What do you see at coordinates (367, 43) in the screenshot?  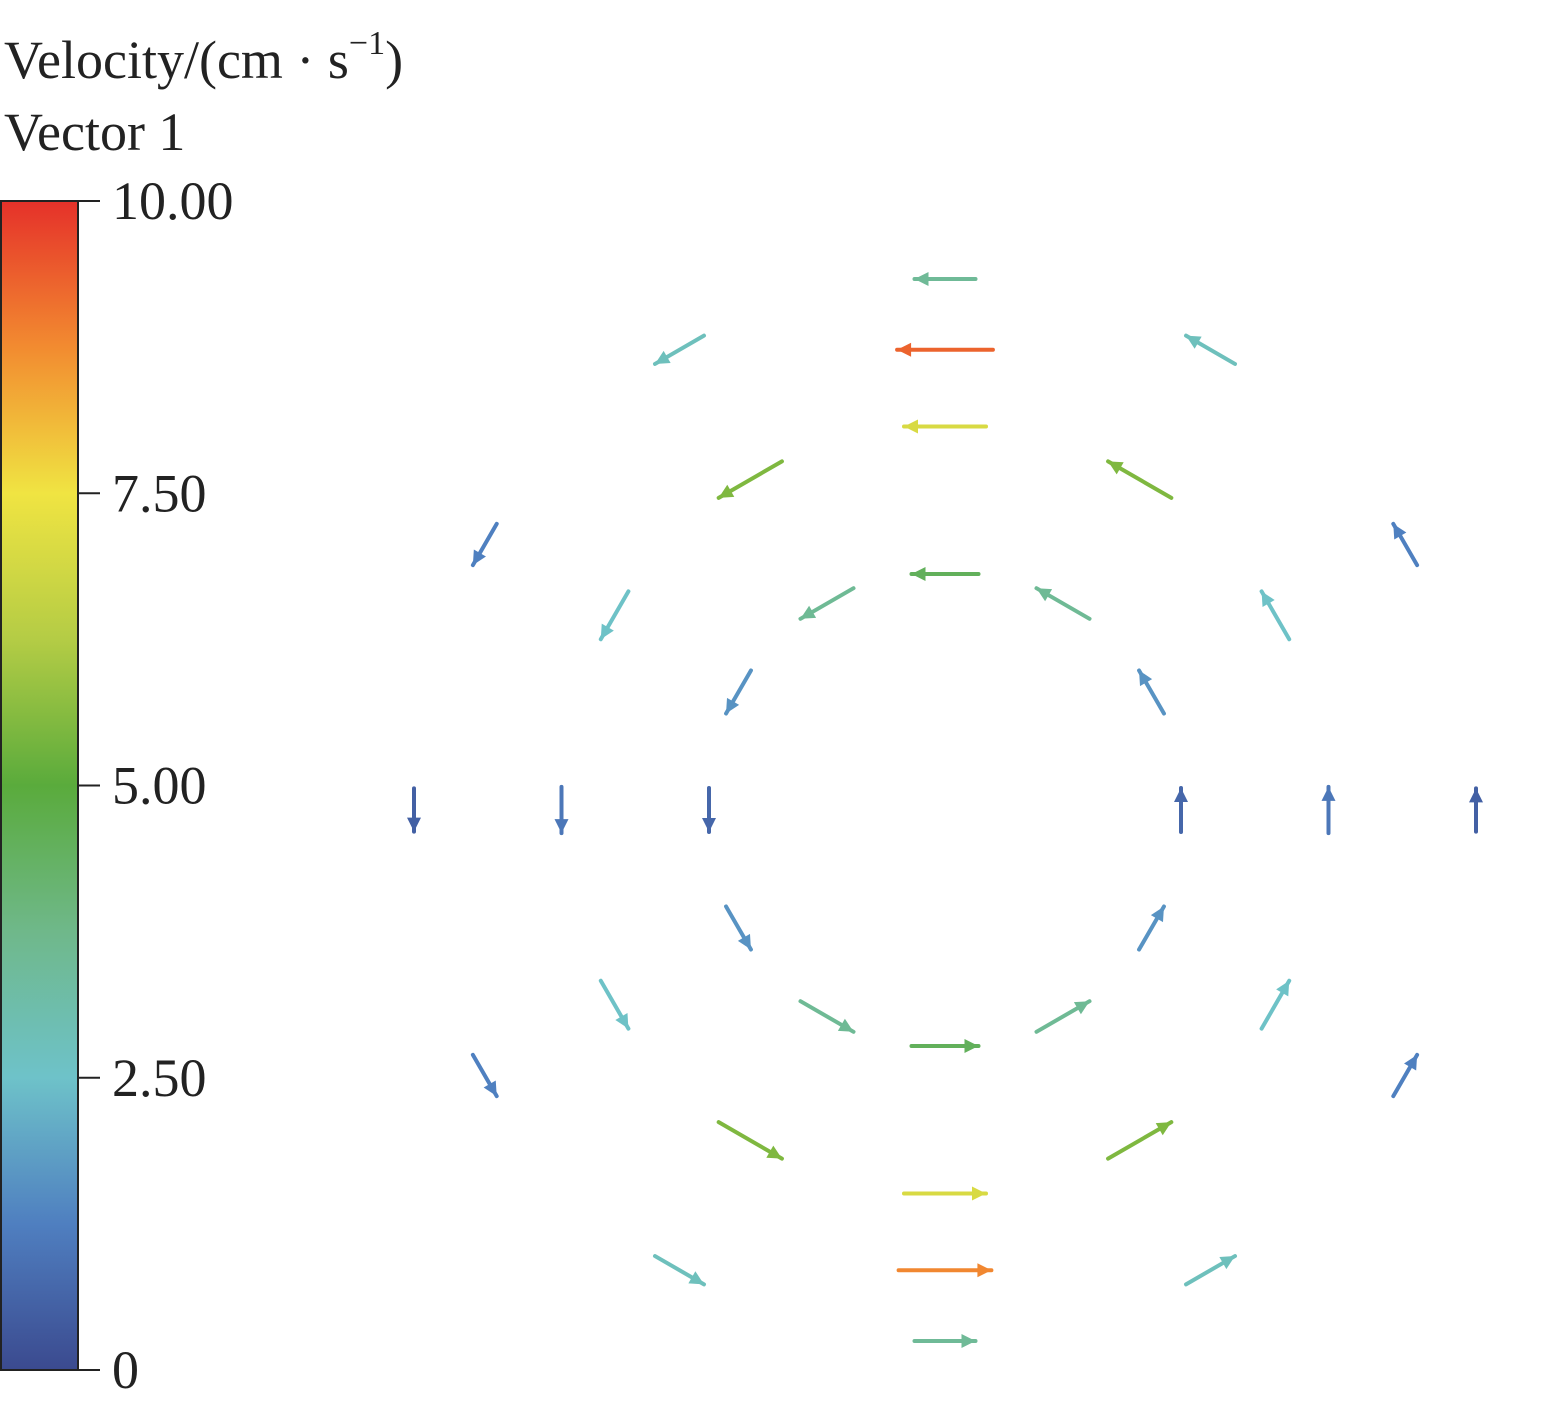 I see `title-superscript: −1` at bounding box center [367, 43].